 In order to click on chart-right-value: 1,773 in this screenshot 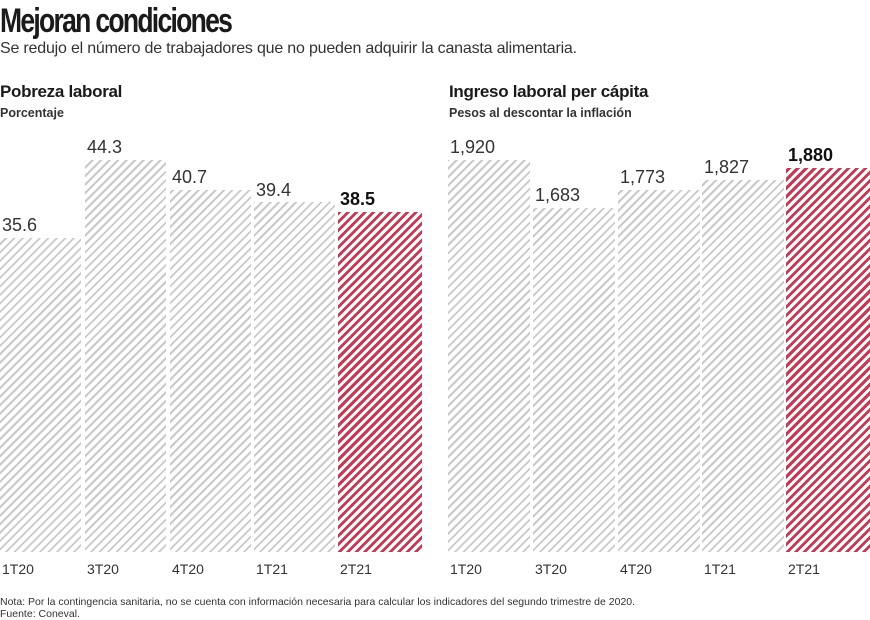, I will do `click(643, 177)`.